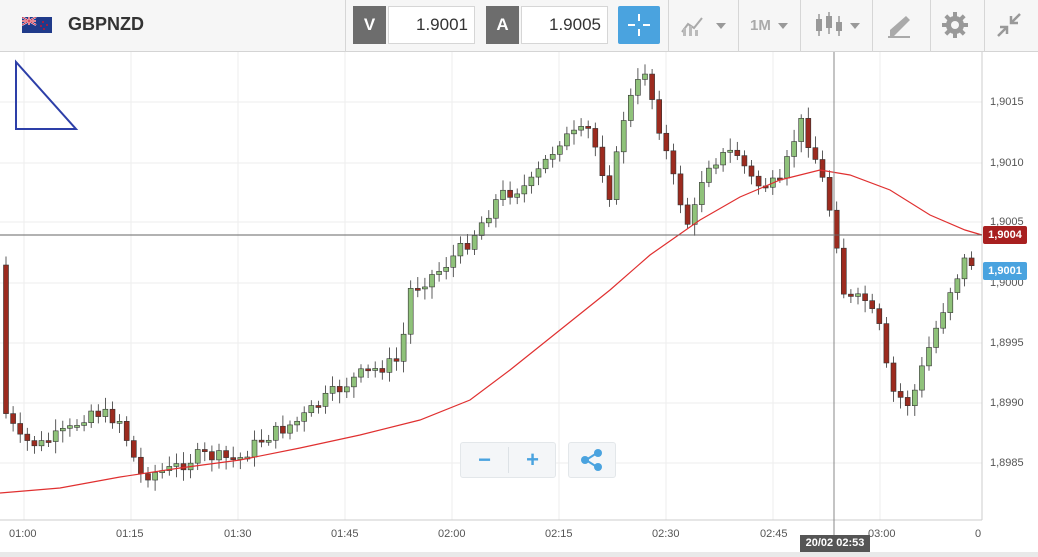 The height and width of the screenshot is (557, 1038). I want to click on settings-button, so click(957, 25).